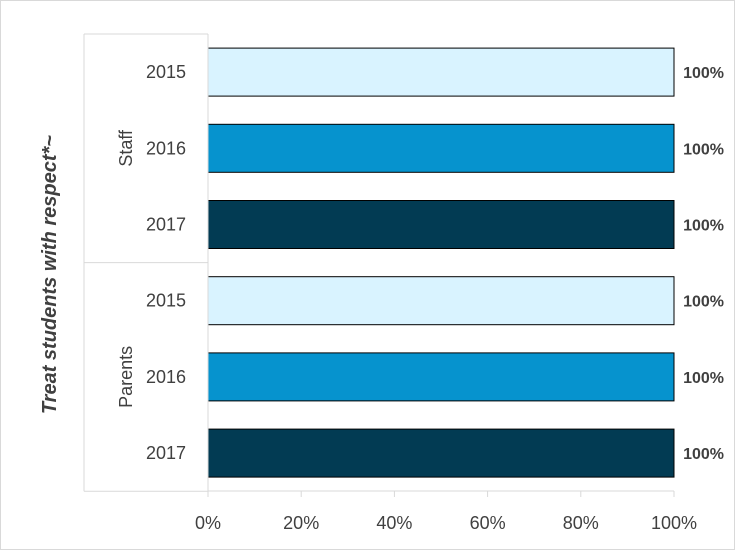 The height and width of the screenshot is (551, 735). Describe the element at coordinates (208, 523) in the screenshot. I see `x-tick-label: 0%` at that location.